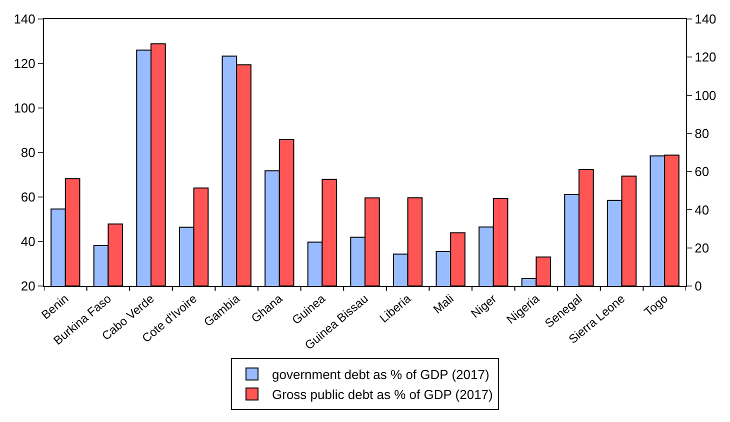  What do you see at coordinates (25, 64) in the screenshot?
I see `y-tick-label: 120` at bounding box center [25, 64].